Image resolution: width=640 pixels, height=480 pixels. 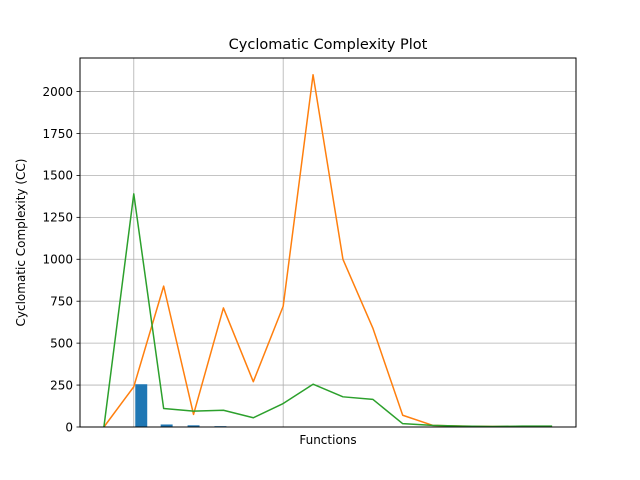 What do you see at coordinates (61, 343) in the screenshot?
I see `y-tick-label: 500` at bounding box center [61, 343].